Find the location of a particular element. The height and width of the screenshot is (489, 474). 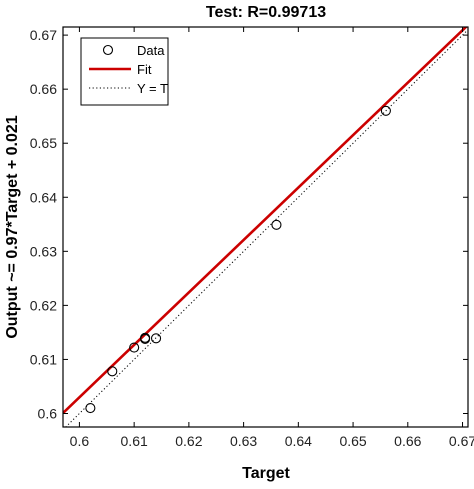

legend-box is located at coordinates (124, 71).